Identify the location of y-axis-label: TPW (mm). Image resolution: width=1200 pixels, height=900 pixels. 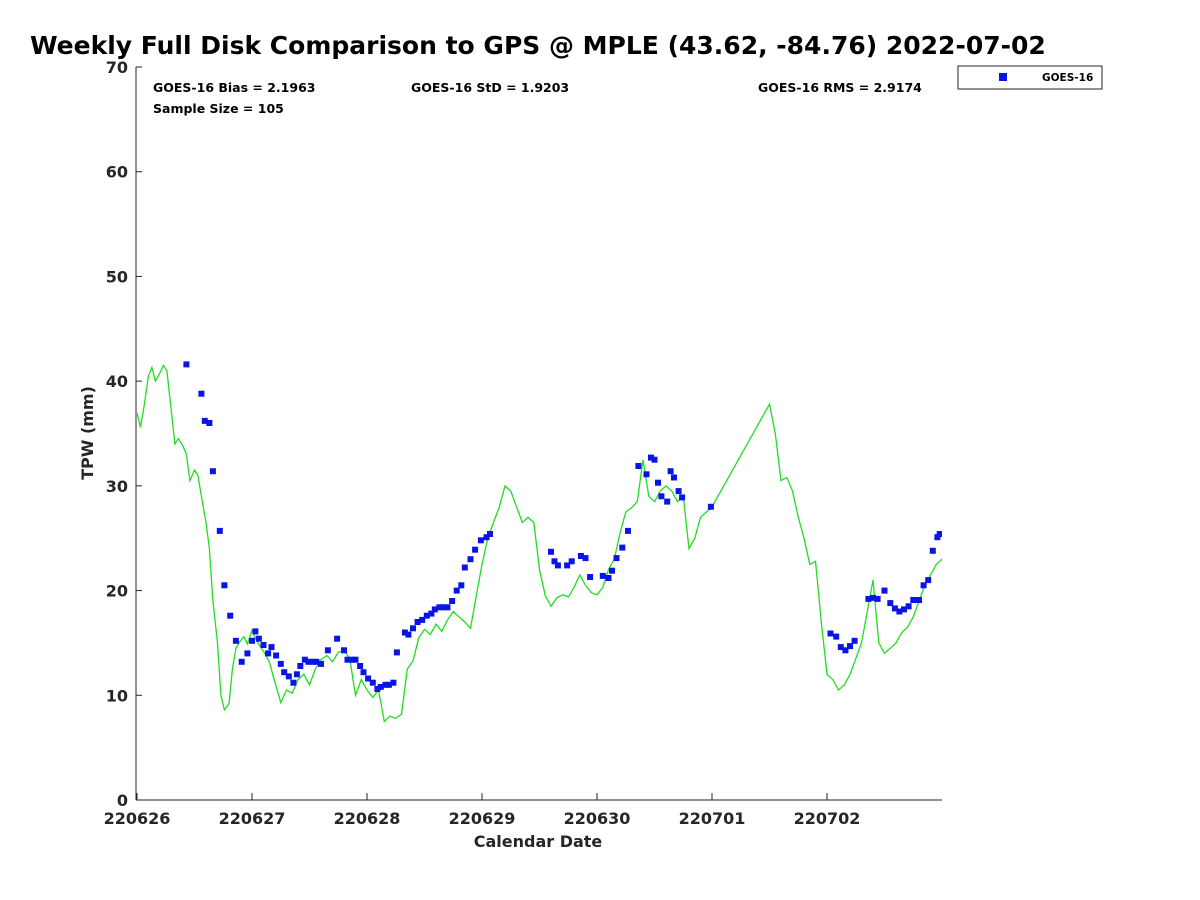
(87, 433).